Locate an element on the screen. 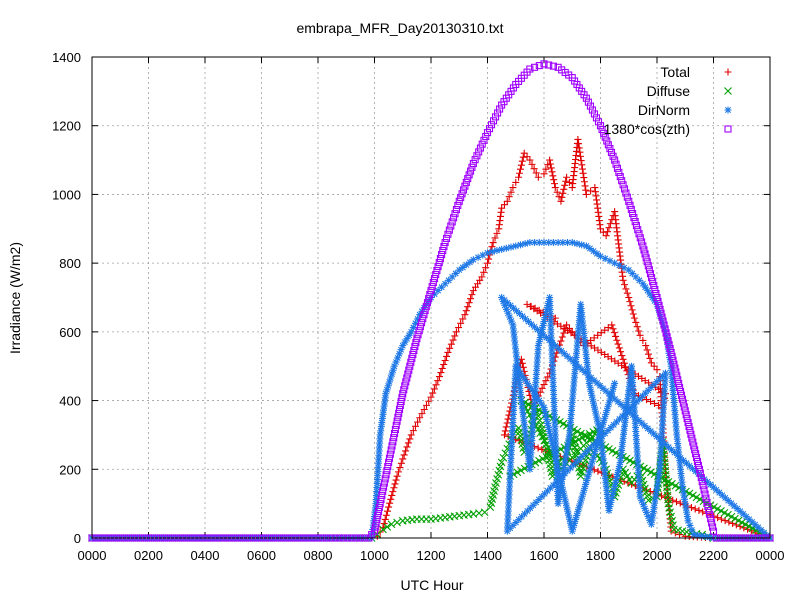 This screenshot has height=600, width=800. x-tick-label: 0400 is located at coordinates (205, 555).